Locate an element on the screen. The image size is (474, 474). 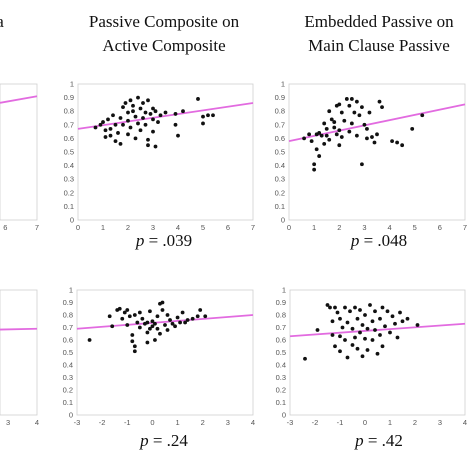
x-tick-label: 5 is located at coordinates (415, 227).